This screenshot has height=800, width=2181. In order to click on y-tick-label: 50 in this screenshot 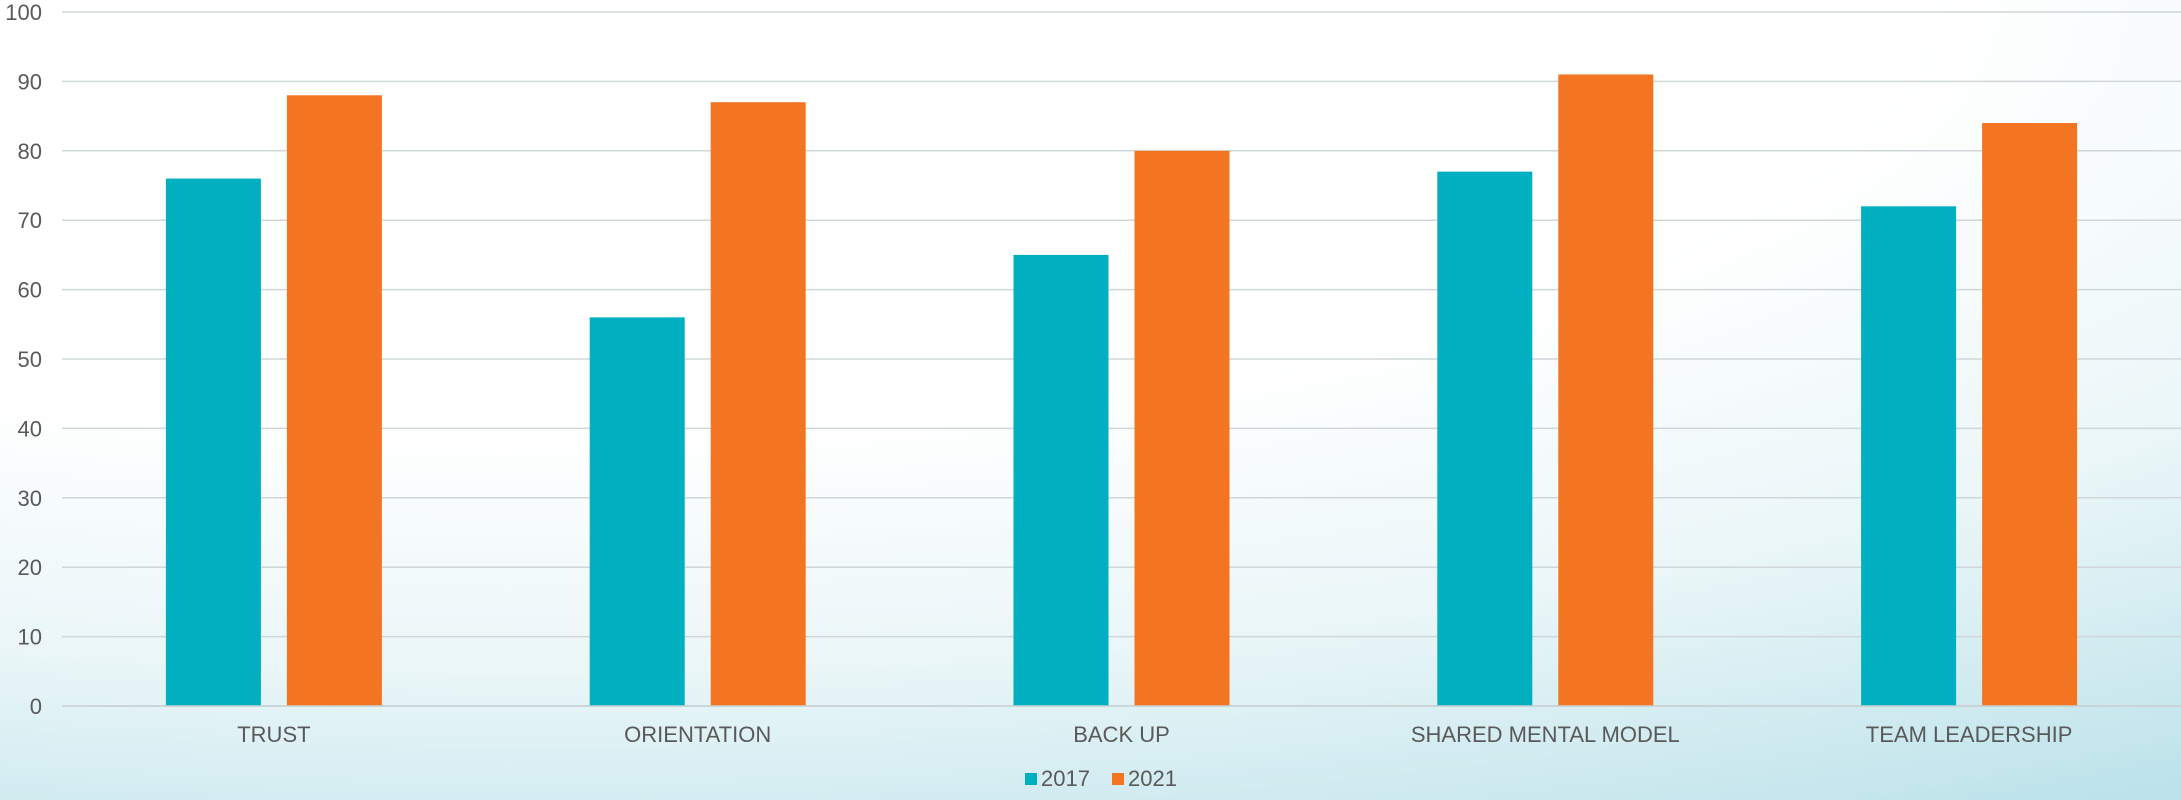, I will do `click(30, 359)`.